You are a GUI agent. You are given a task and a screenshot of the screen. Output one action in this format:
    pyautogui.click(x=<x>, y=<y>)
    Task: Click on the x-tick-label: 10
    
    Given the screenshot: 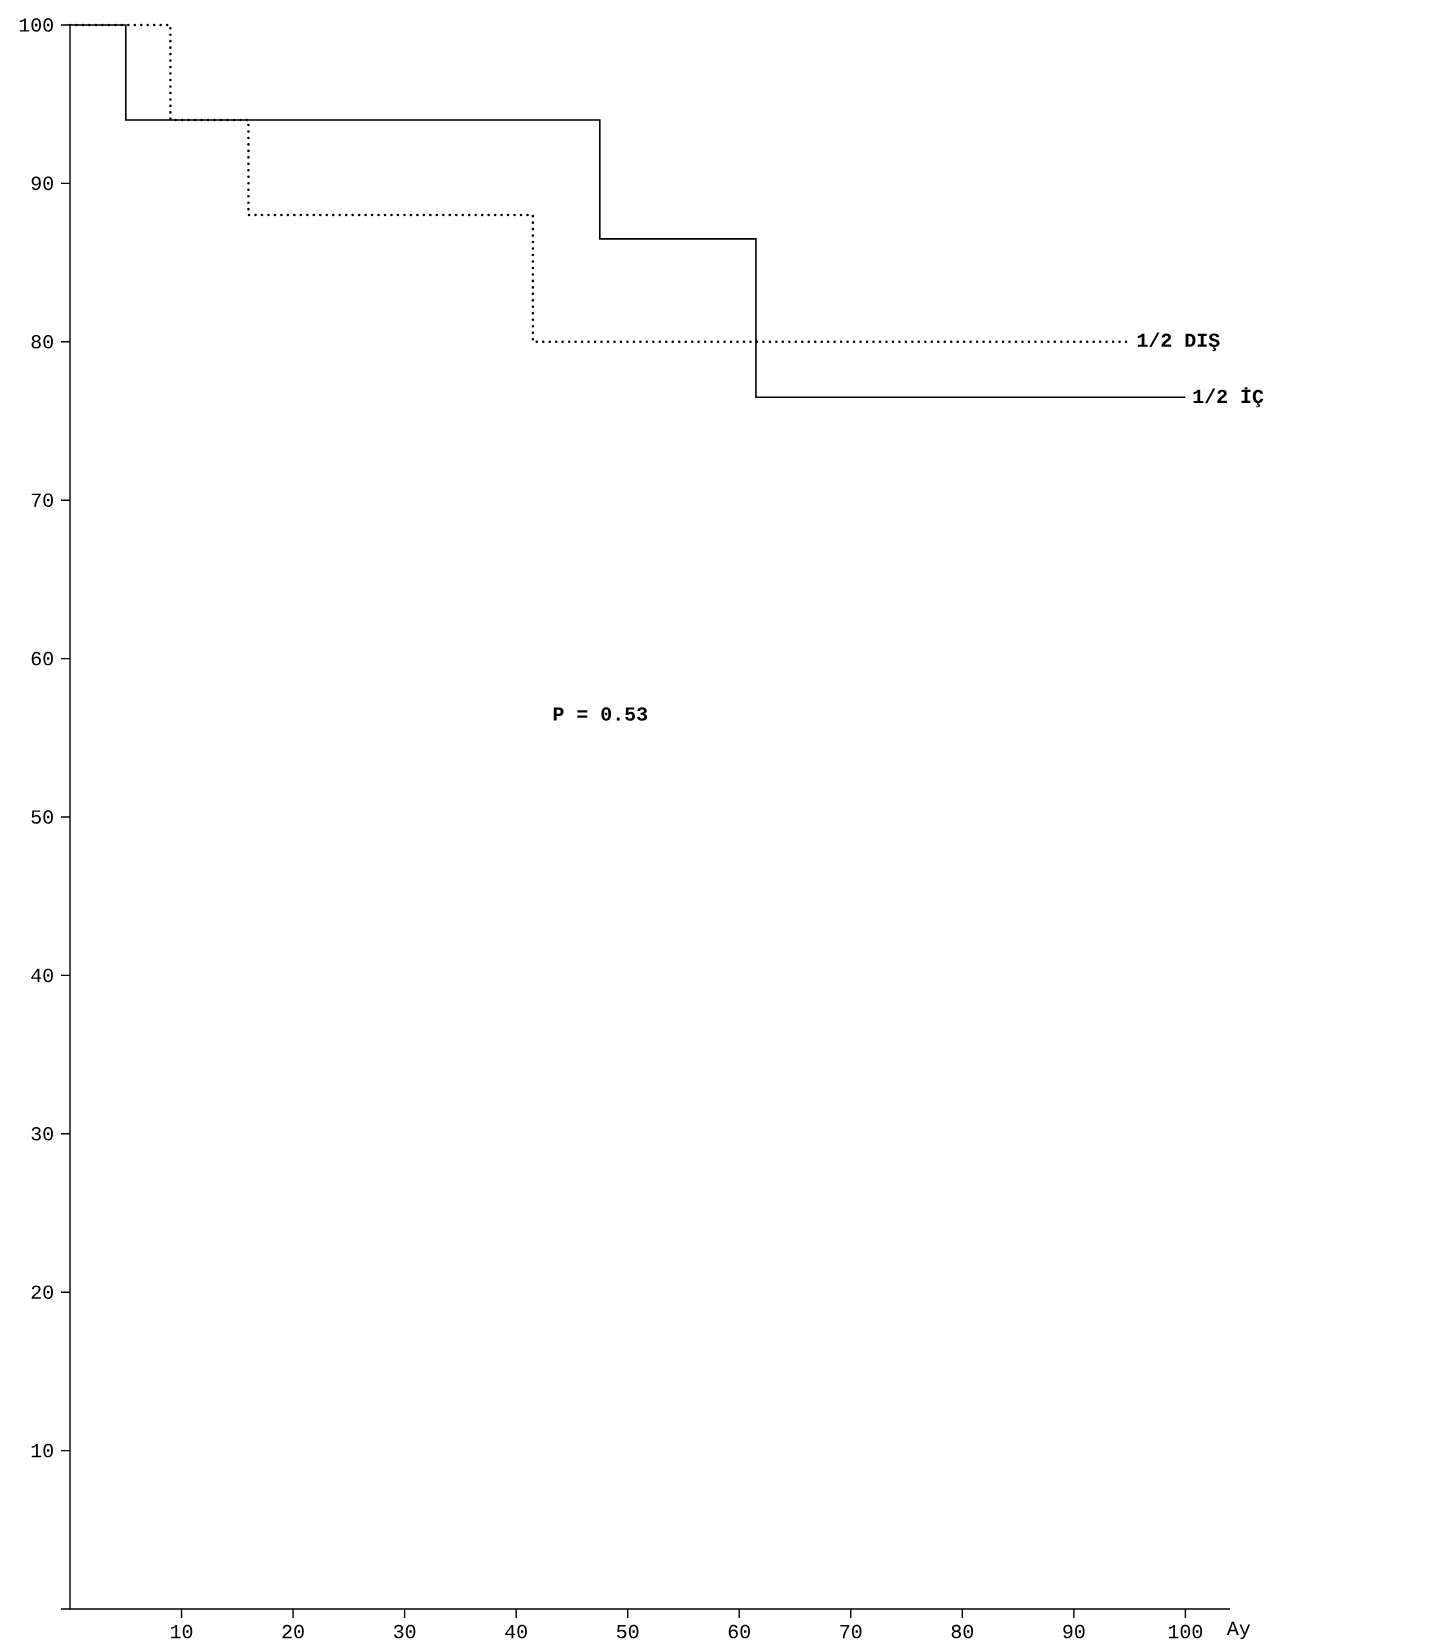 What is the action you would take?
    pyautogui.click(x=182, y=1631)
    